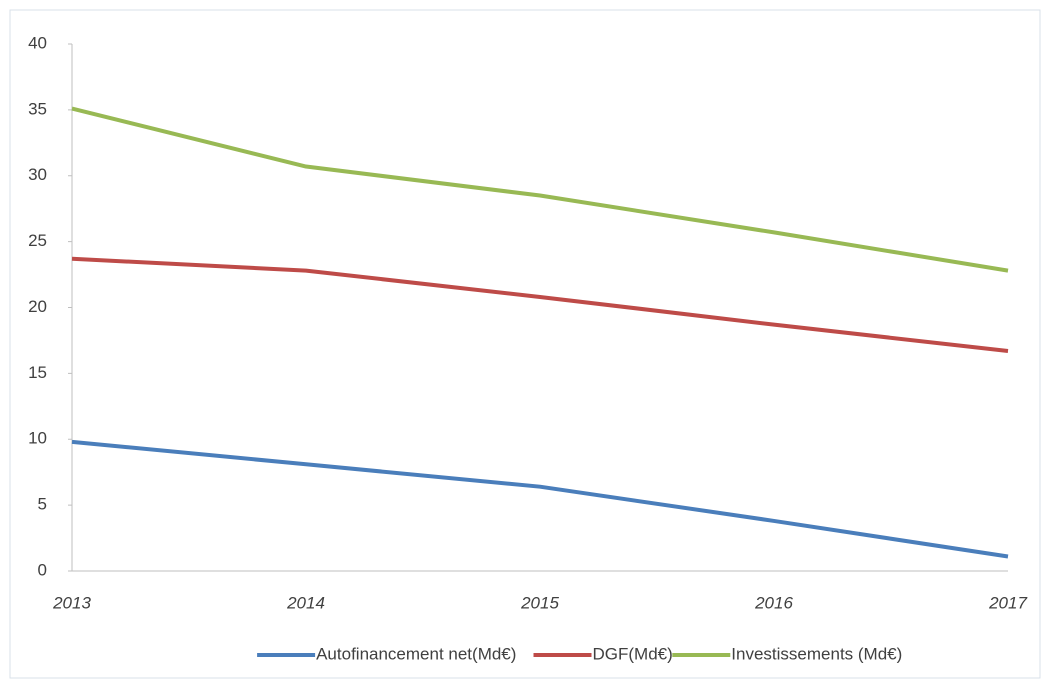  I want to click on y-tick-label: 10, so click(37, 438).